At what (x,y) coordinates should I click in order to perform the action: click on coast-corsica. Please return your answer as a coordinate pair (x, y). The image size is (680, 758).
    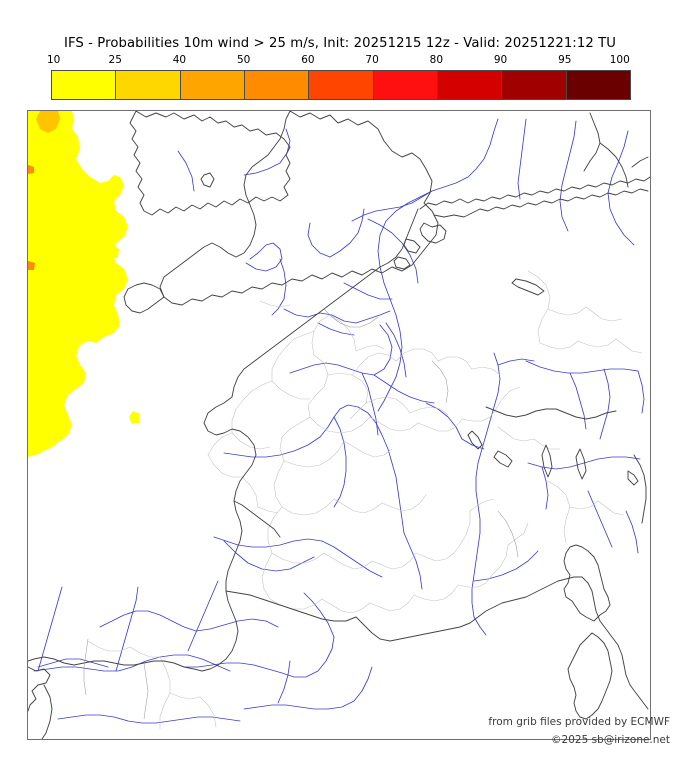
    Looking at the image, I should click on (587, 583).